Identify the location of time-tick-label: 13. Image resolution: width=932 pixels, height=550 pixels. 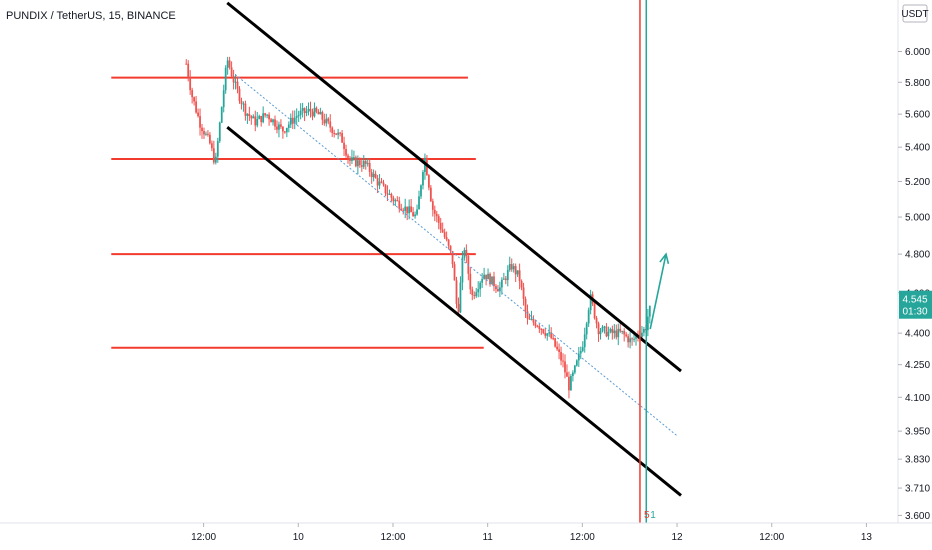
(867, 537).